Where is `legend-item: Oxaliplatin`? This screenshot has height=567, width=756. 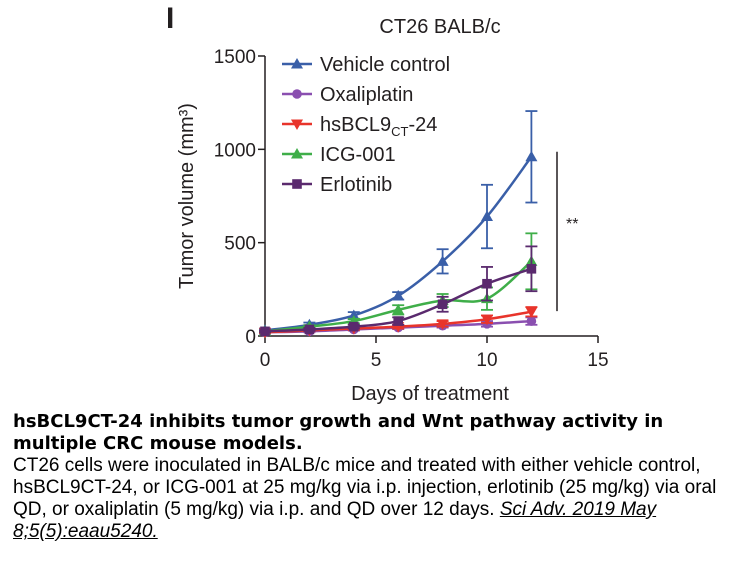
legend-item: Oxaliplatin is located at coordinates (347, 95).